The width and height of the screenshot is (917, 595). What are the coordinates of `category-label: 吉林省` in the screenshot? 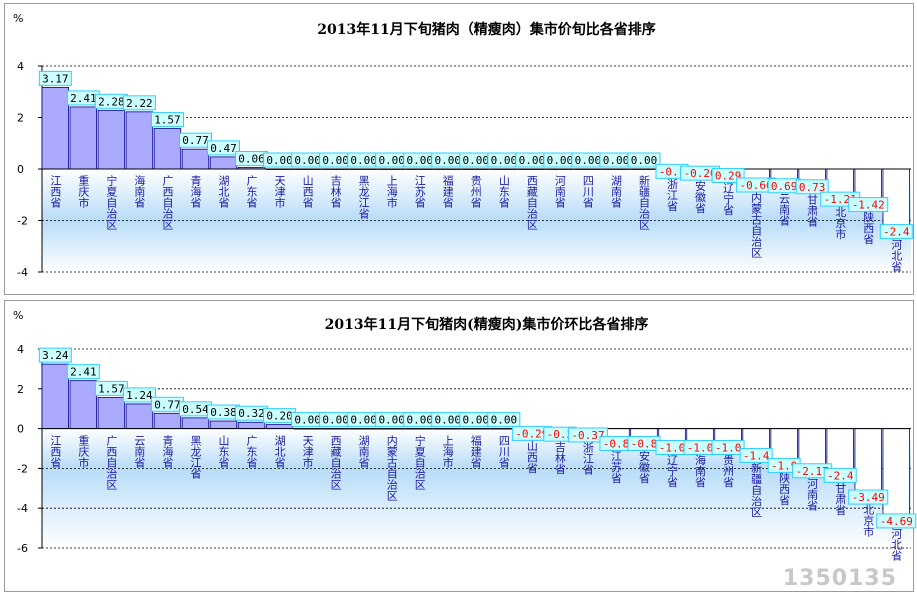 It's located at (335, 192).